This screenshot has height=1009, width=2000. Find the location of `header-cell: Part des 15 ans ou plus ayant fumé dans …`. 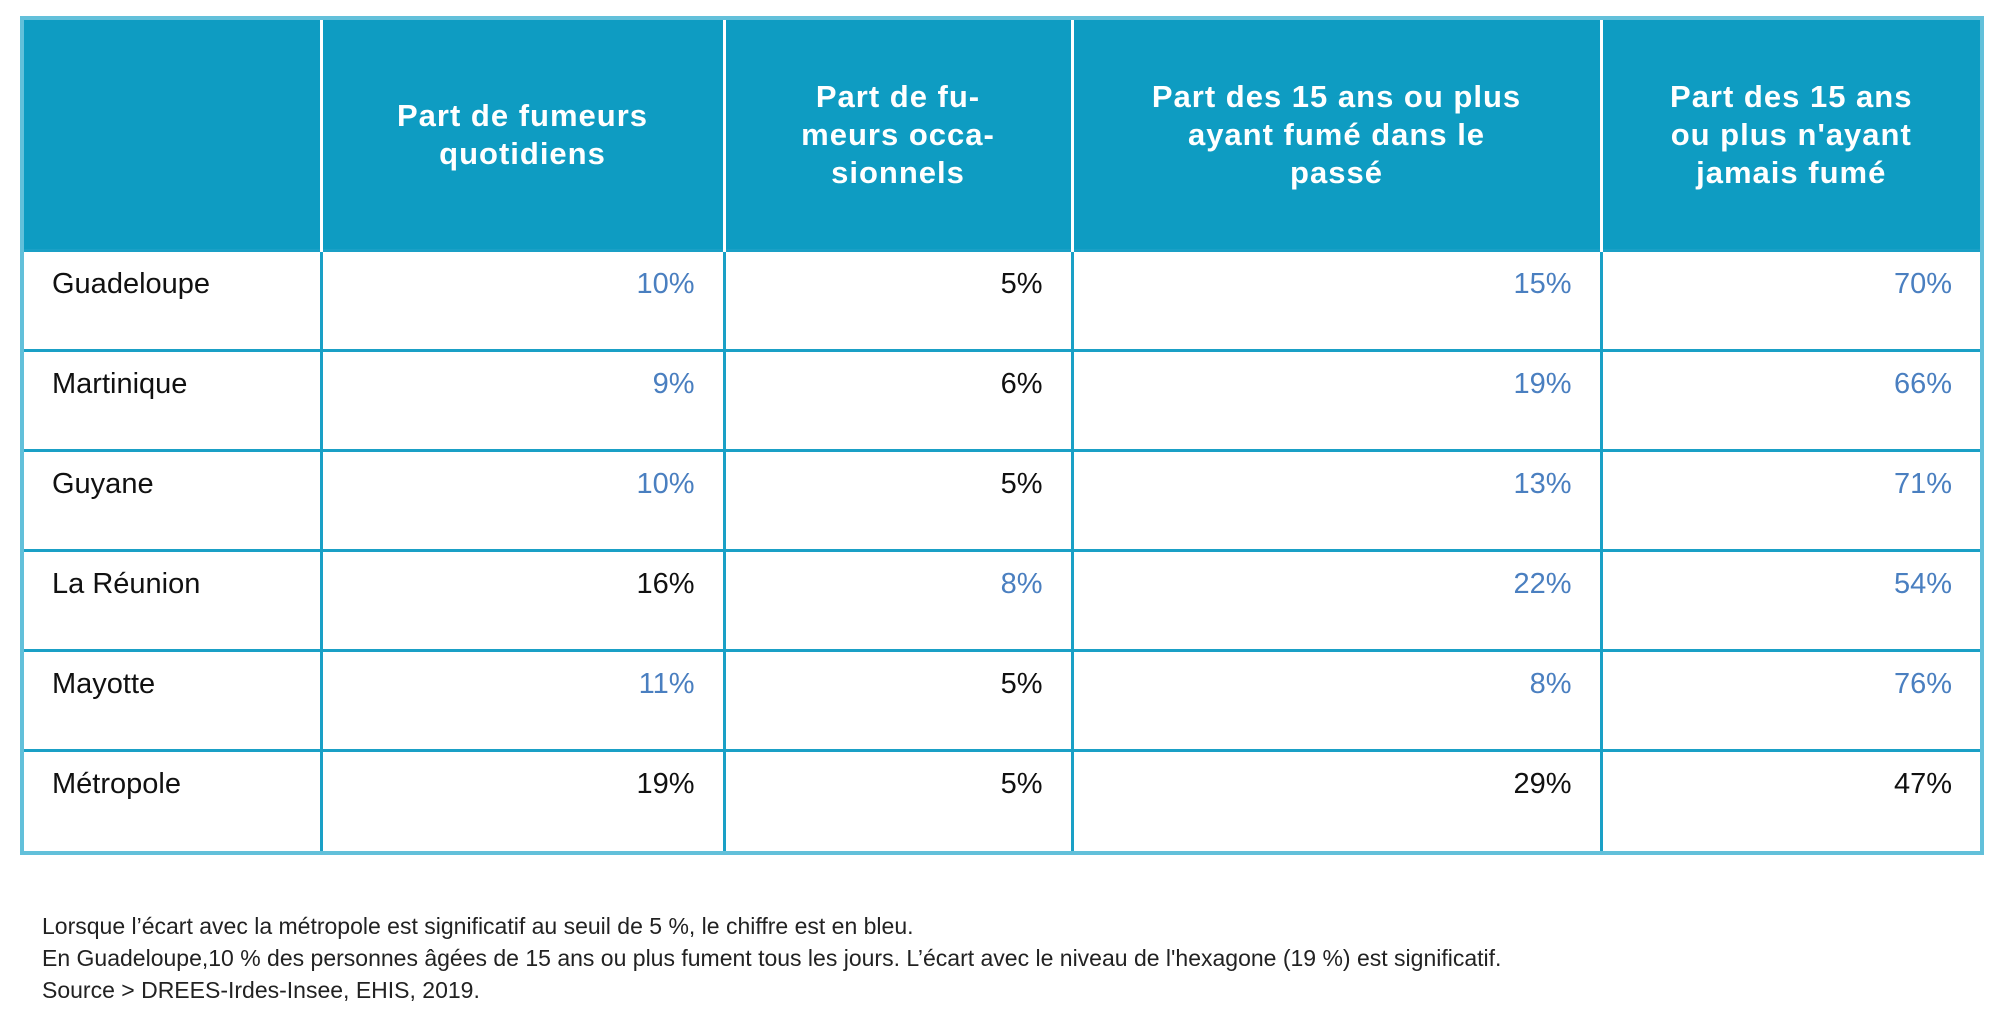

header-cell: Part des 15 ans ou plus ayant fumé dans … is located at coordinates (1335, 135).